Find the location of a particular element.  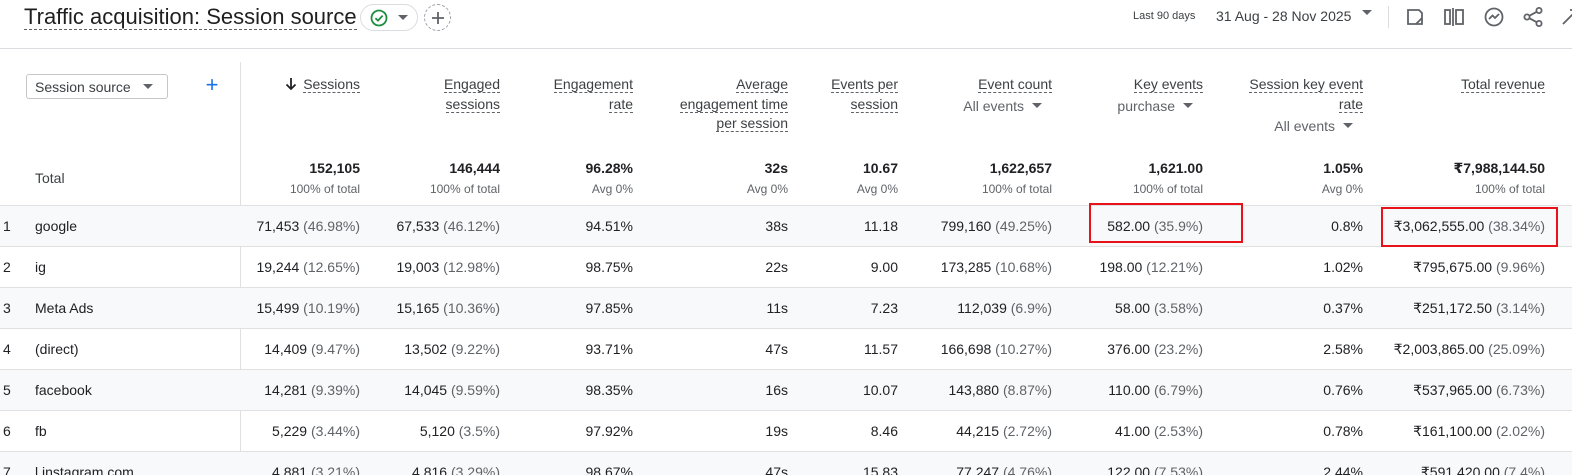

cell-percent: (9.47%) is located at coordinates (333, 349).